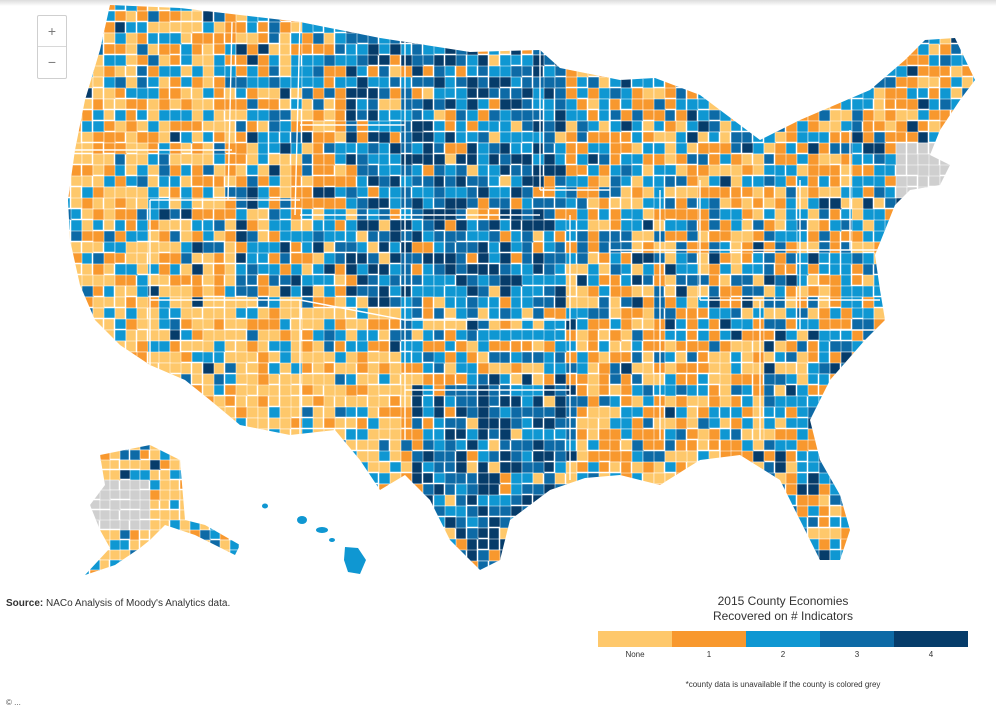 The width and height of the screenshot is (996, 707). I want to click on zoom-out-button: −, so click(52, 62).